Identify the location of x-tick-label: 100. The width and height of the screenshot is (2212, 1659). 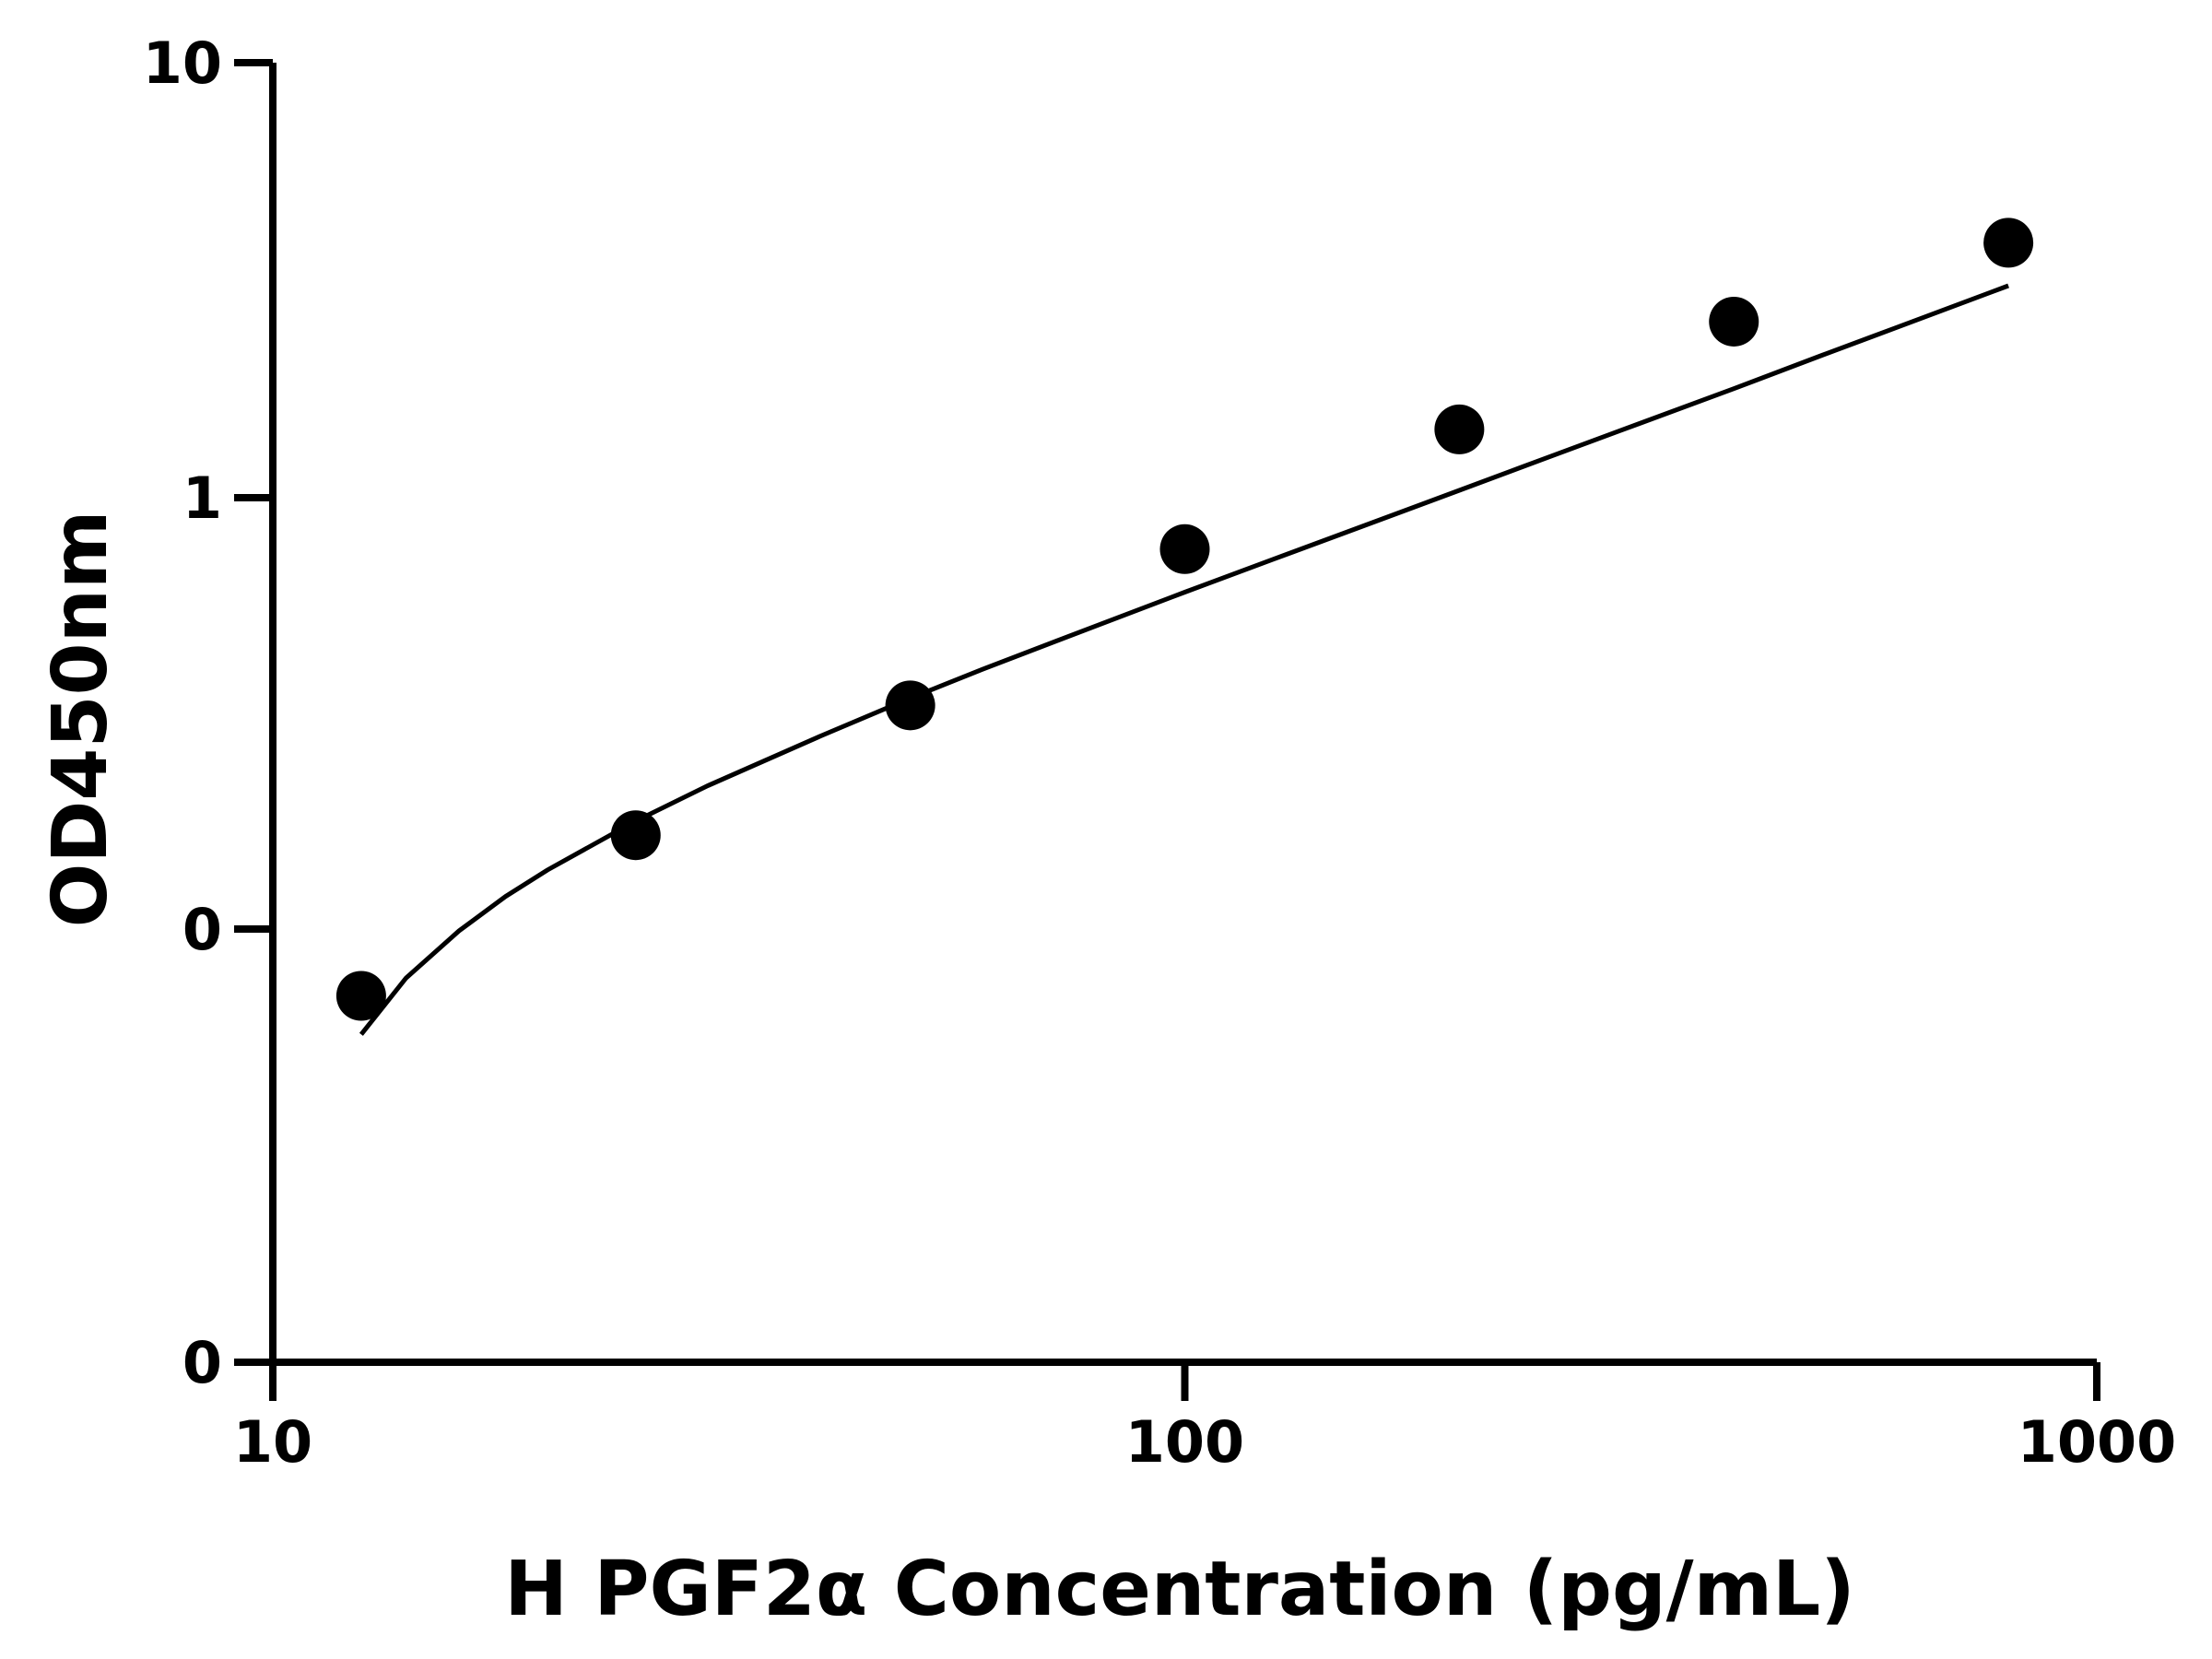
(1184, 1442).